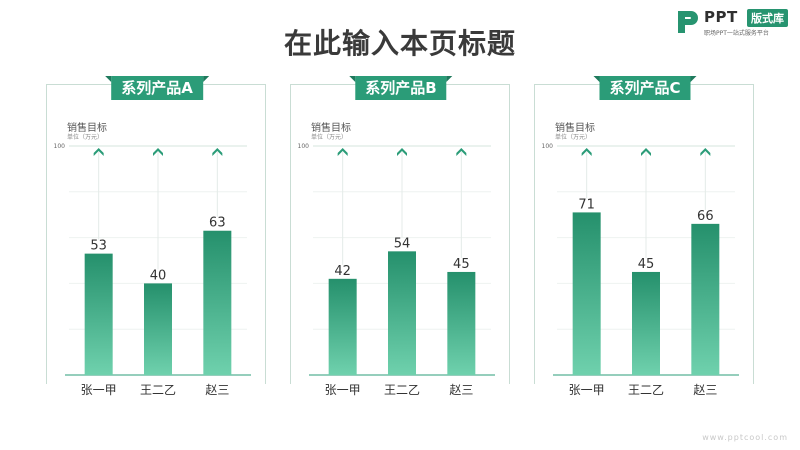 Image resolution: width=800 pixels, height=450 pixels. What do you see at coordinates (736, 33) in the screenshot?
I see `logo-subtitle: 职场PPT一站式服务平台` at bounding box center [736, 33].